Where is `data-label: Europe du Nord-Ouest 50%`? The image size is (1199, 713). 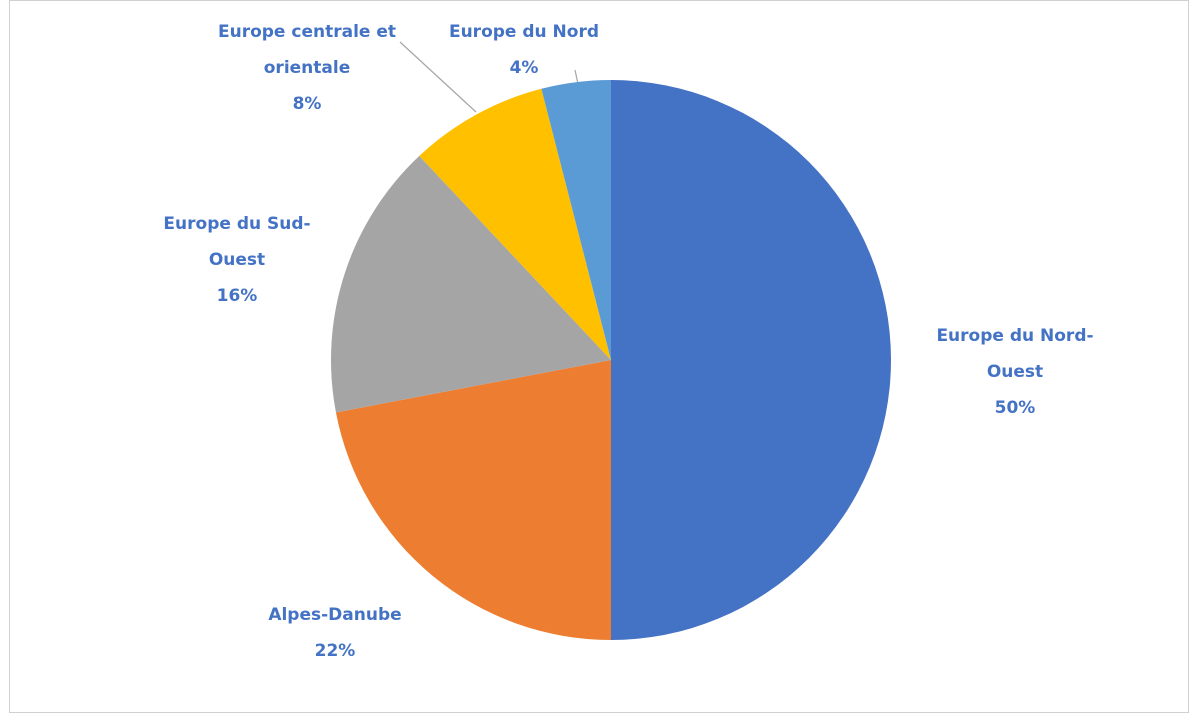 data-label: Europe du Nord-Ouest 50% is located at coordinates (1015, 372).